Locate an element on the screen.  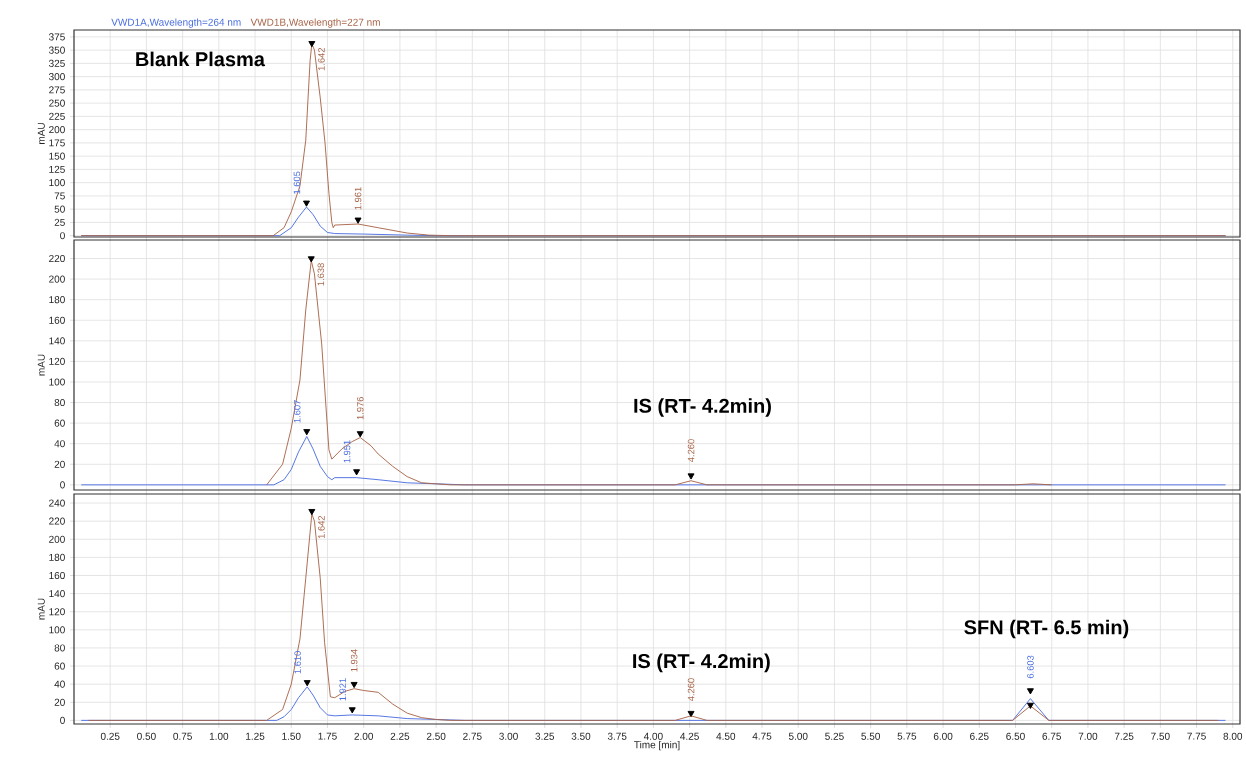
text: VWD1B,Wavelength=227 nm is located at coordinates (315, 23).